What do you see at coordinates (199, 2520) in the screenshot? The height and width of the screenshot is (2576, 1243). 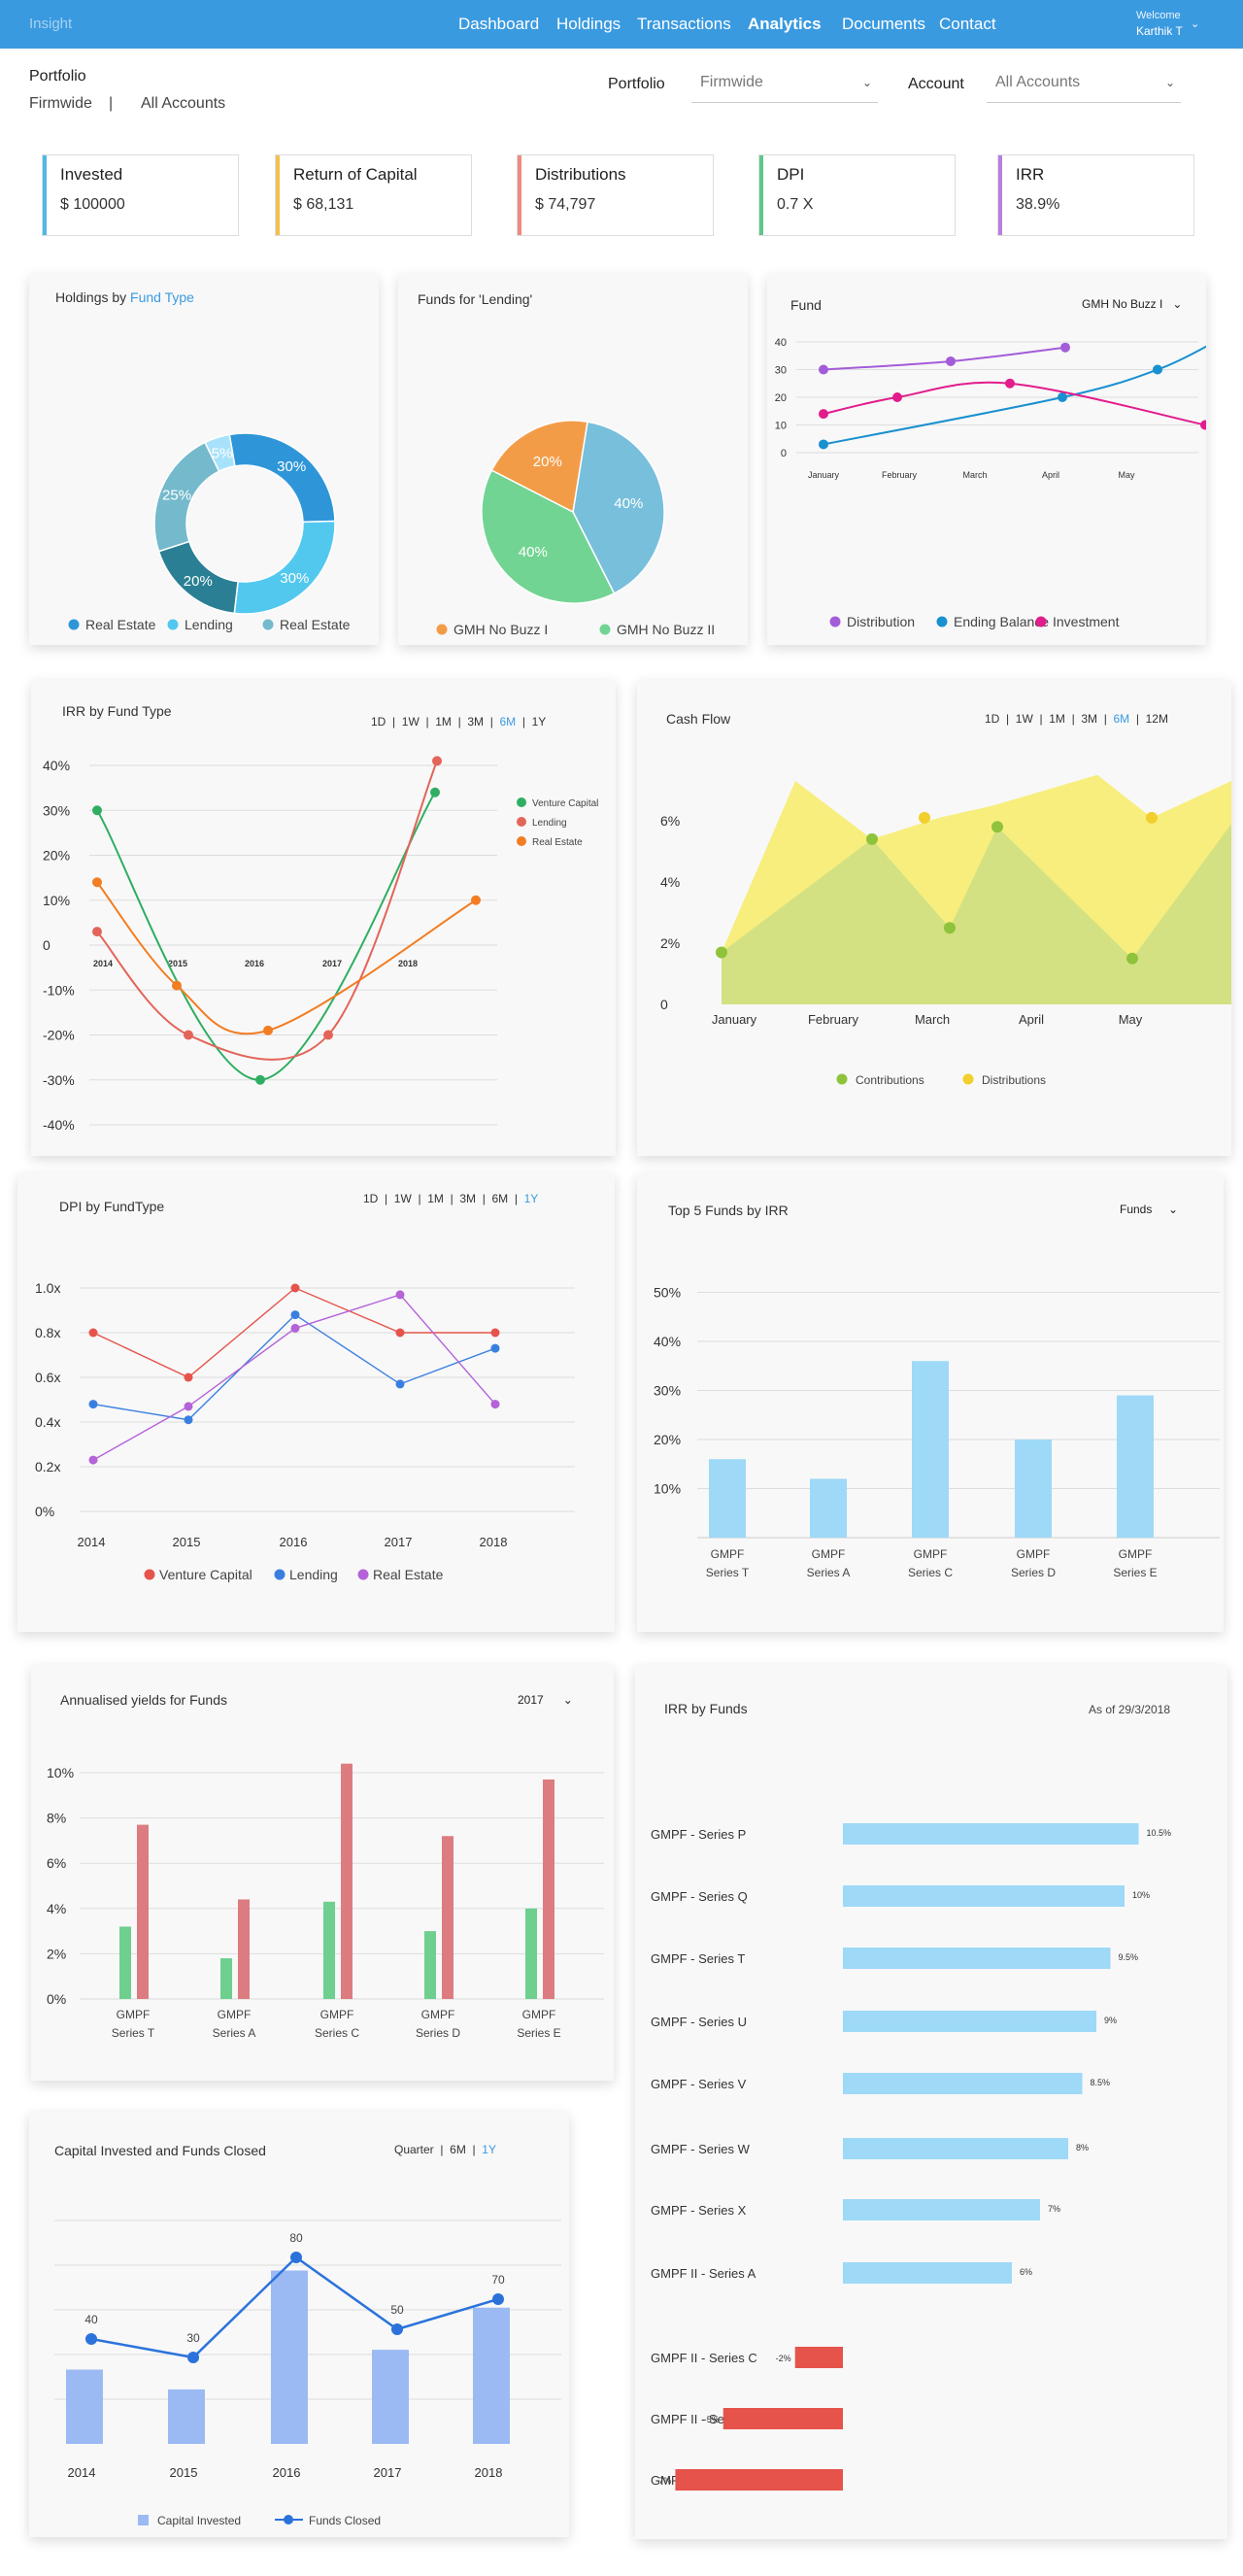 I see `legend-label: Capital Invested` at bounding box center [199, 2520].